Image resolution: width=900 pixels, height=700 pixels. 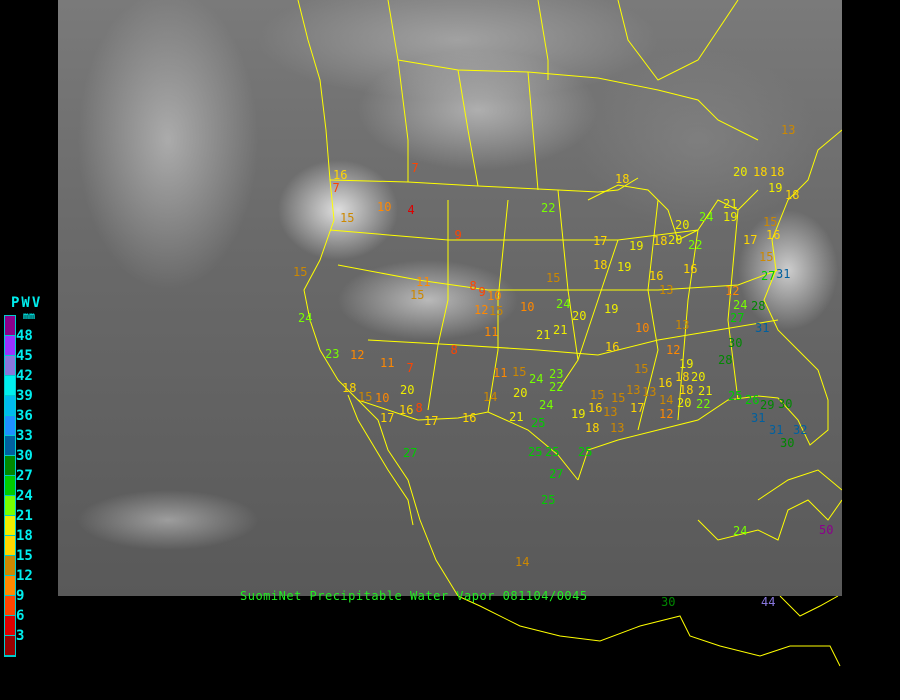 I want to click on legend-label: 27, so click(x=24, y=476).